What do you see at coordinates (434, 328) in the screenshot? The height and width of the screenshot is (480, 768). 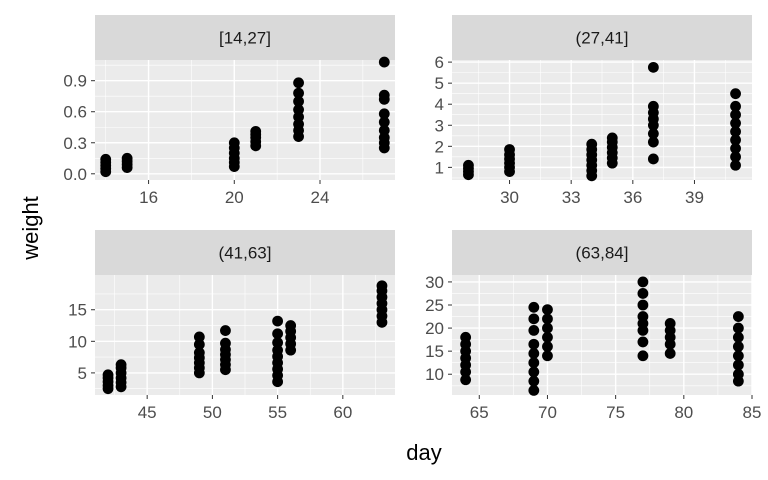 I see `y-tick-label: 20` at bounding box center [434, 328].